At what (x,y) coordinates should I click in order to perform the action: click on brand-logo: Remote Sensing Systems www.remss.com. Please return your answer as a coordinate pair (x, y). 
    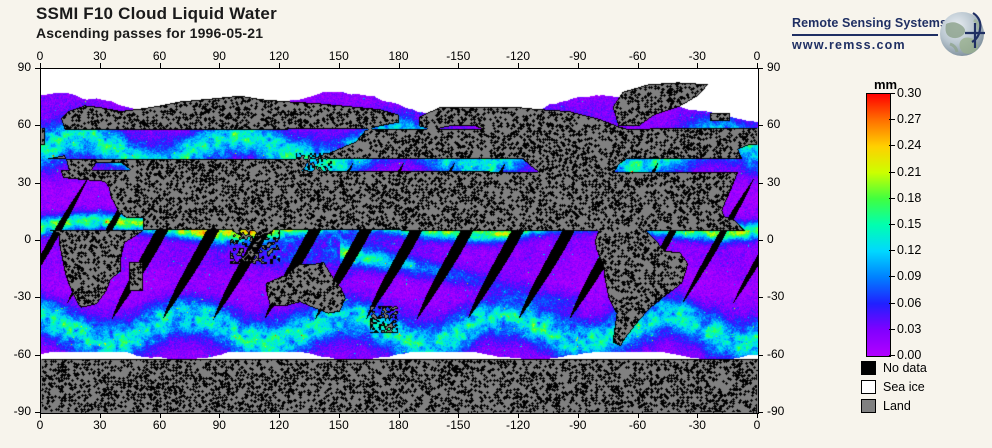
    Looking at the image, I should click on (892, 34).